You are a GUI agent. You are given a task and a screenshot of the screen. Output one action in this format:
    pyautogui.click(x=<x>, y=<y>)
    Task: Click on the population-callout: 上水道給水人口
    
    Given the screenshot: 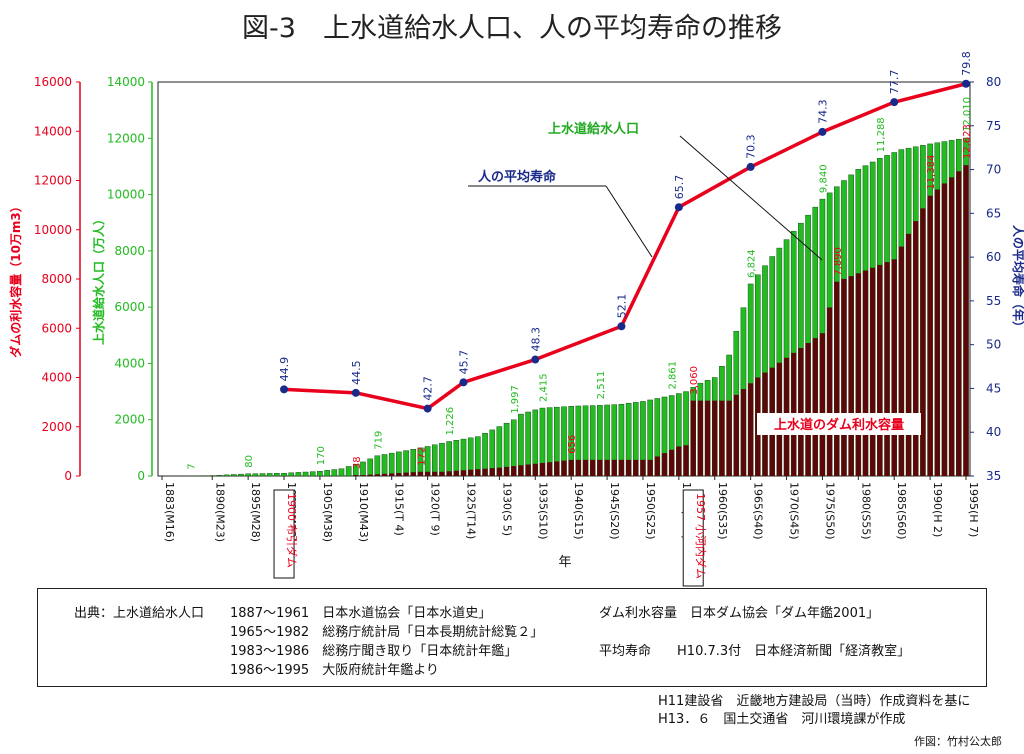 What is the action you would take?
    pyautogui.click(x=593, y=129)
    